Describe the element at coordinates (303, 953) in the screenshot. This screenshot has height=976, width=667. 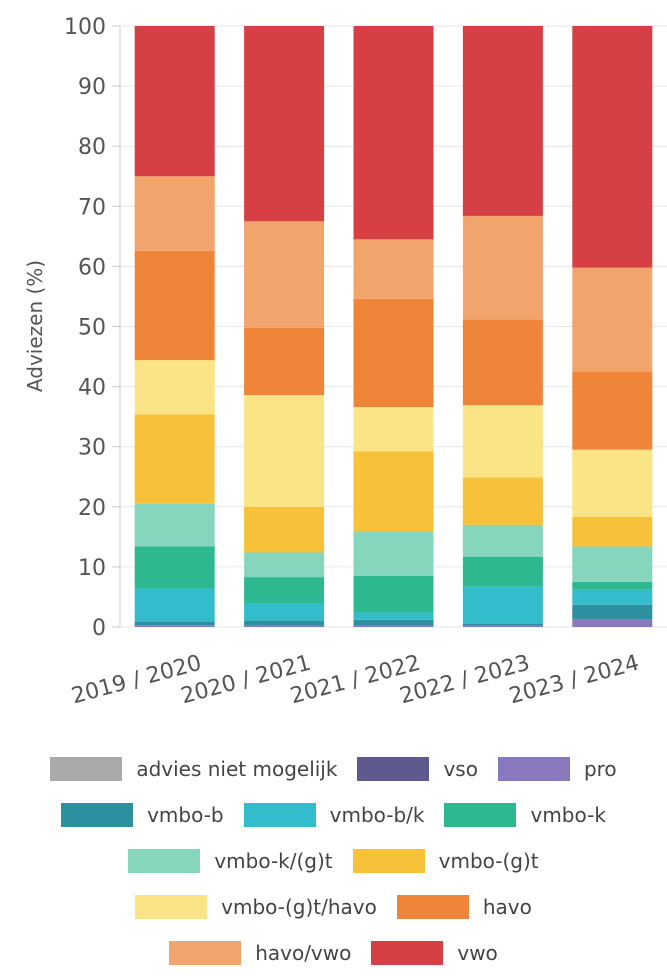
I see `legend-label: havo/vwo` at that location.